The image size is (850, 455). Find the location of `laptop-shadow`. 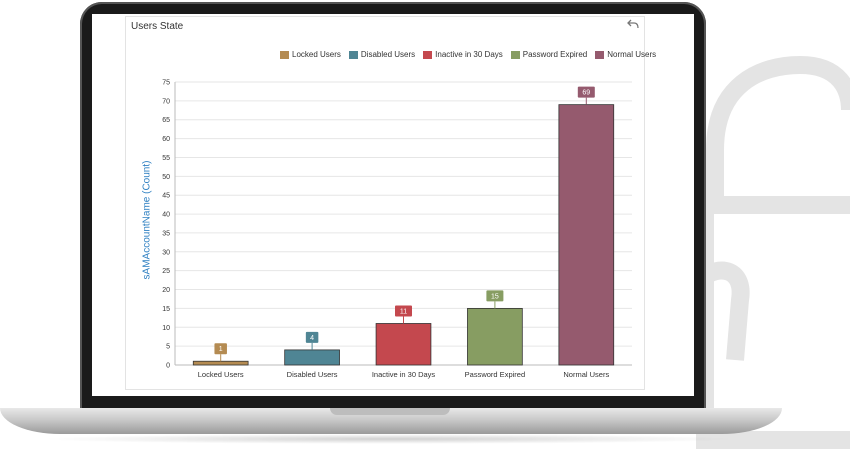

laptop-shadow is located at coordinates (390, 439).